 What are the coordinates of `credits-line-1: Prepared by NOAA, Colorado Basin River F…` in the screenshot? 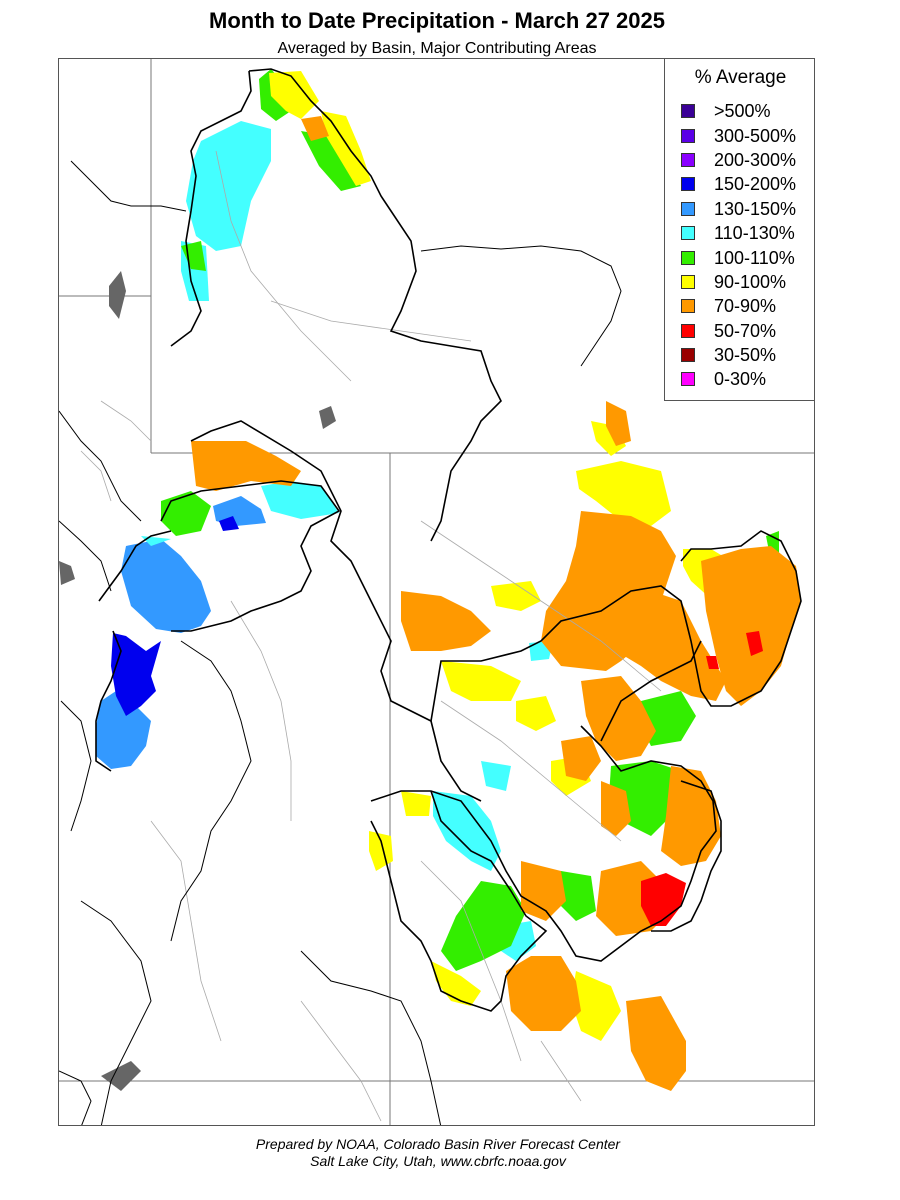 It's located at (438, 1144).